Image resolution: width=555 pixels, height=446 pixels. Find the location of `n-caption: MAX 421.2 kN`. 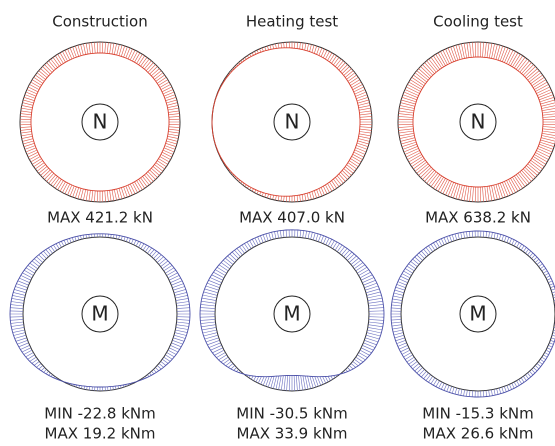

n-caption: MAX 421.2 kN is located at coordinates (100, 218).